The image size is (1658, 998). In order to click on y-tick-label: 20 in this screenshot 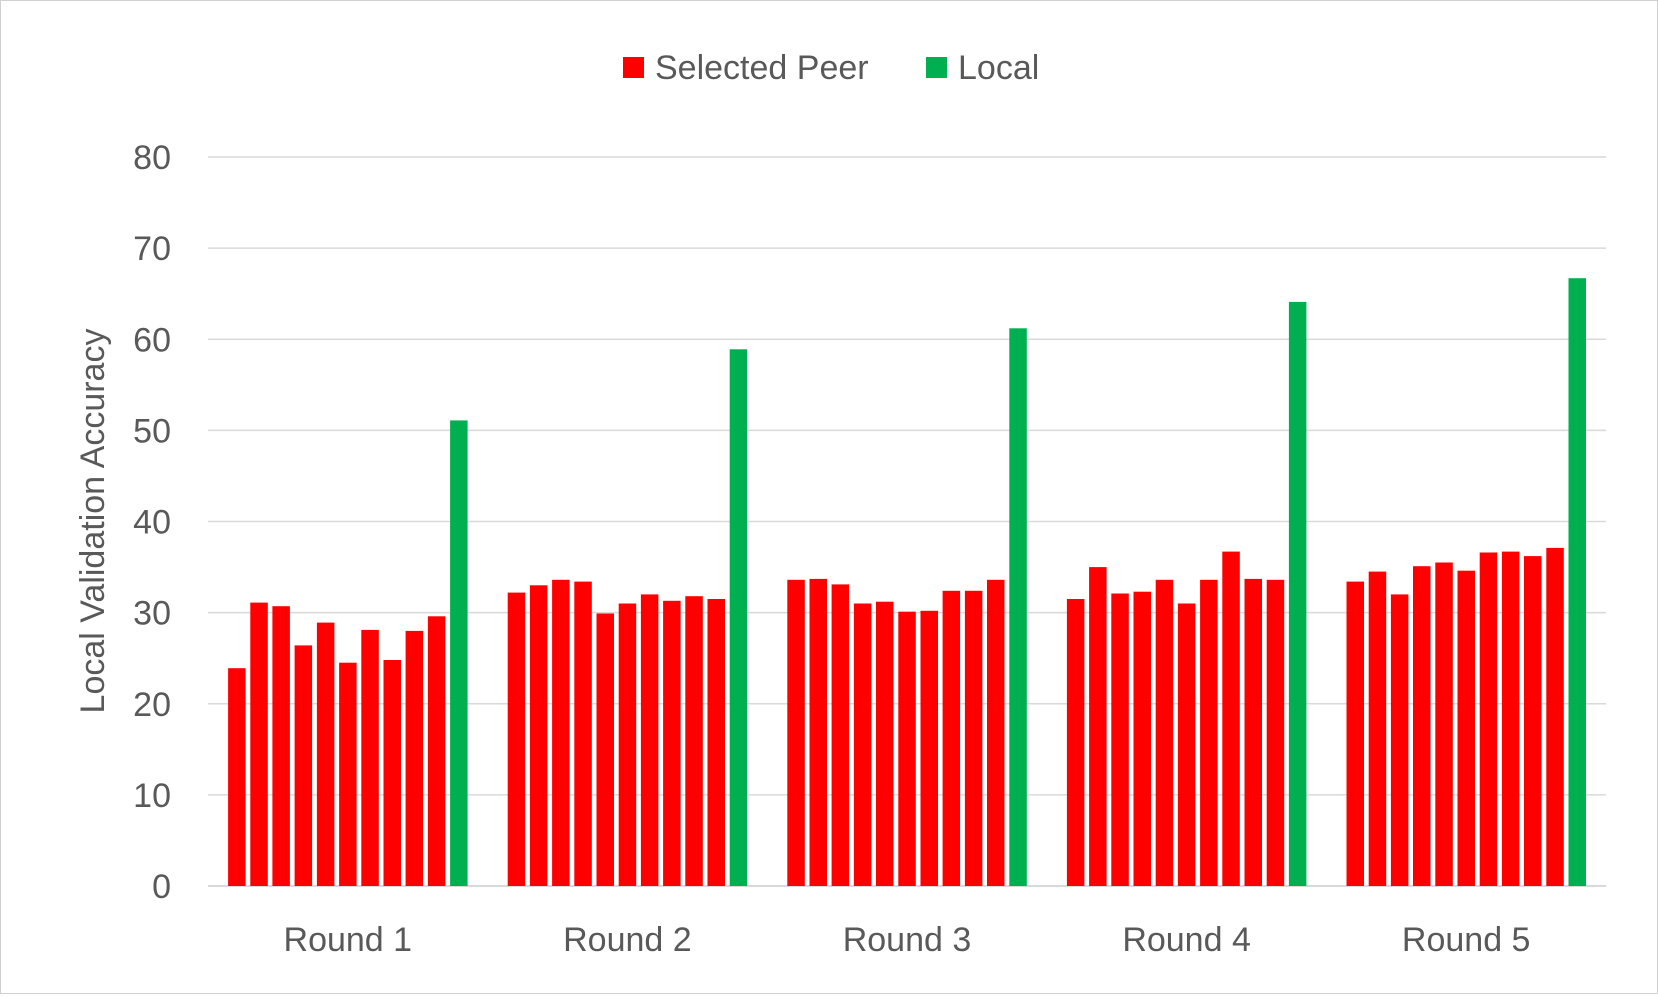, I will do `click(152, 705)`.